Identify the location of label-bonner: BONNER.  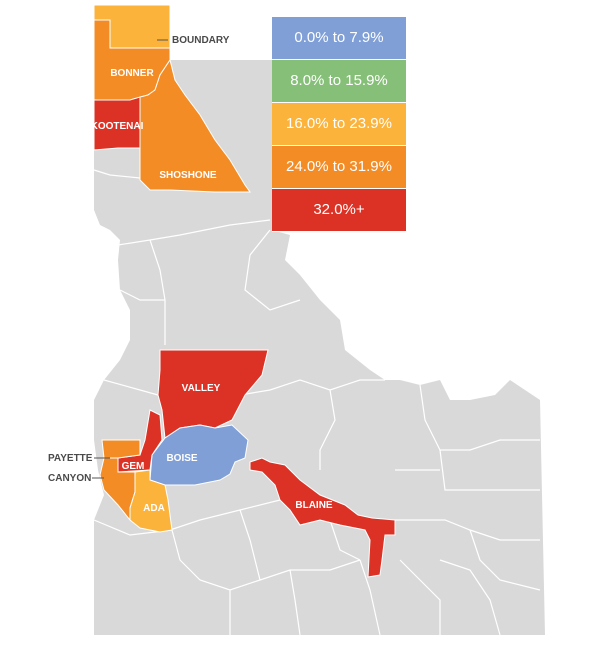
(132, 73).